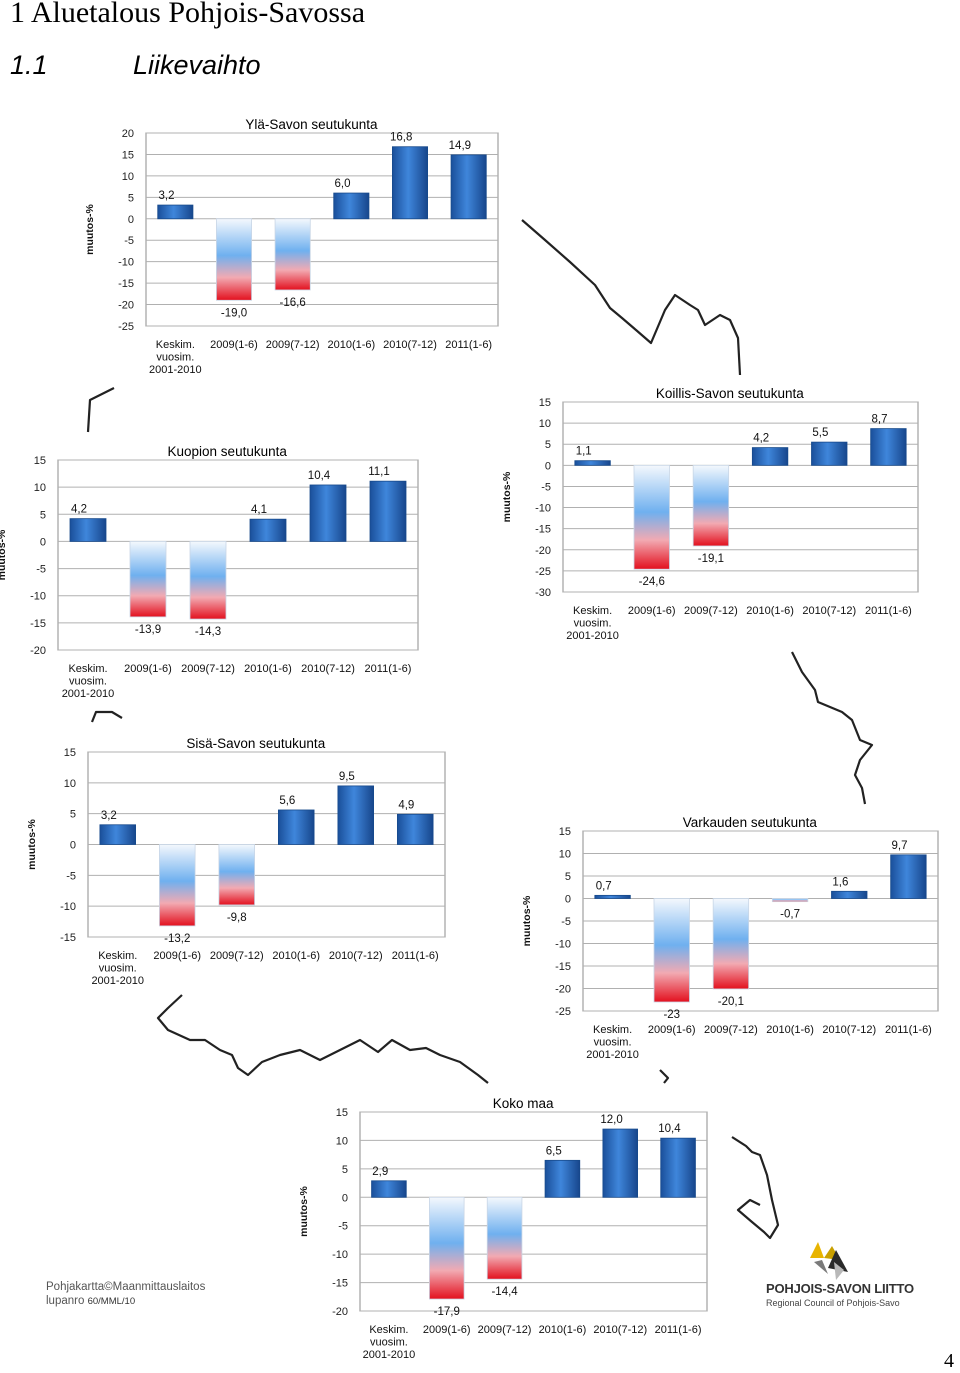 The image size is (960, 1373). What do you see at coordinates (568, 877) in the screenshot?
I see `y-tick-label: 5` at bounding box center [568, 877].